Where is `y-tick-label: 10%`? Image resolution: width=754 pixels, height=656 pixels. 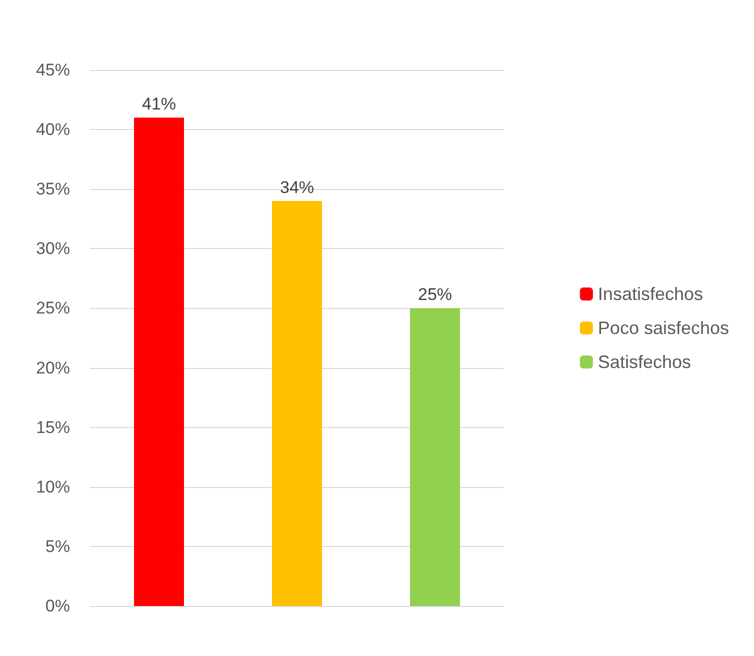 y-tick-label: 10% is located at coordinates (53, 486).